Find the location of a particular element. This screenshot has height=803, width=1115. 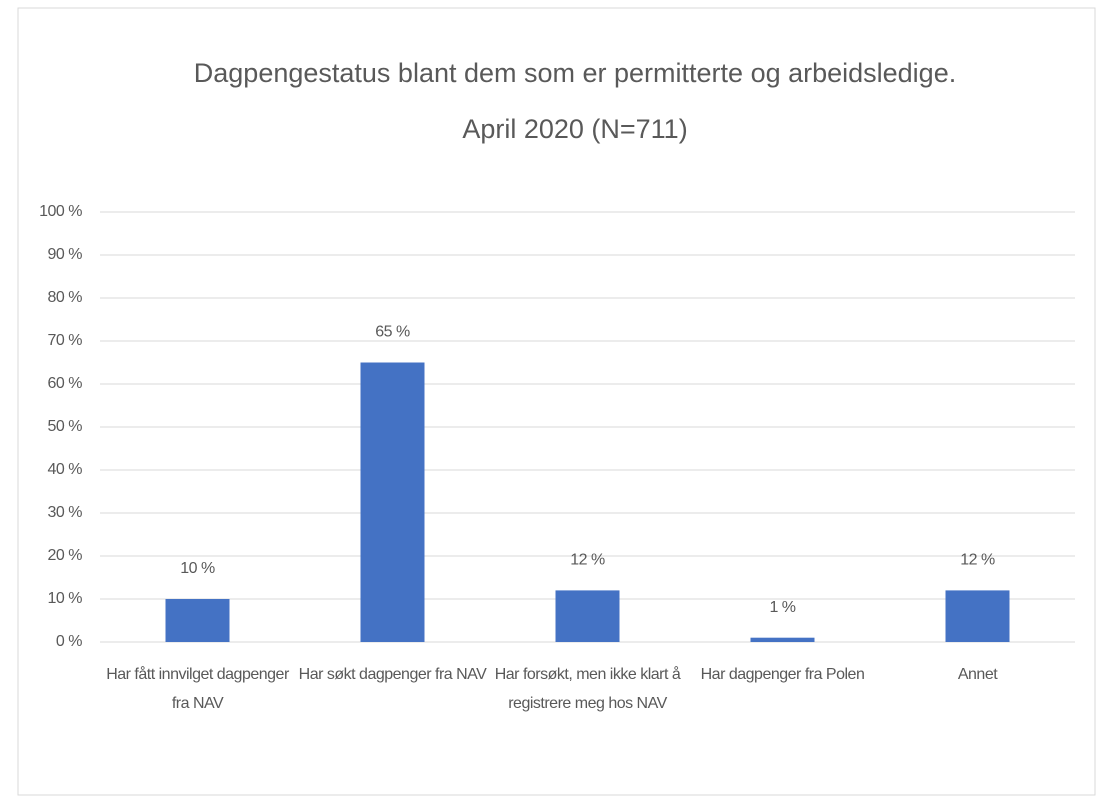

y-tick-label: 80 % is located at coordinates (65, 297).